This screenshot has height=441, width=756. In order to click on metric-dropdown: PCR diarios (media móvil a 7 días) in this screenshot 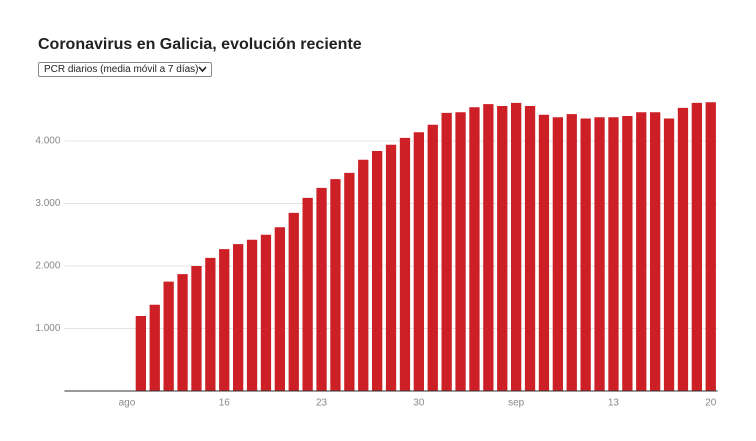, I will do `click(125, 69)`.